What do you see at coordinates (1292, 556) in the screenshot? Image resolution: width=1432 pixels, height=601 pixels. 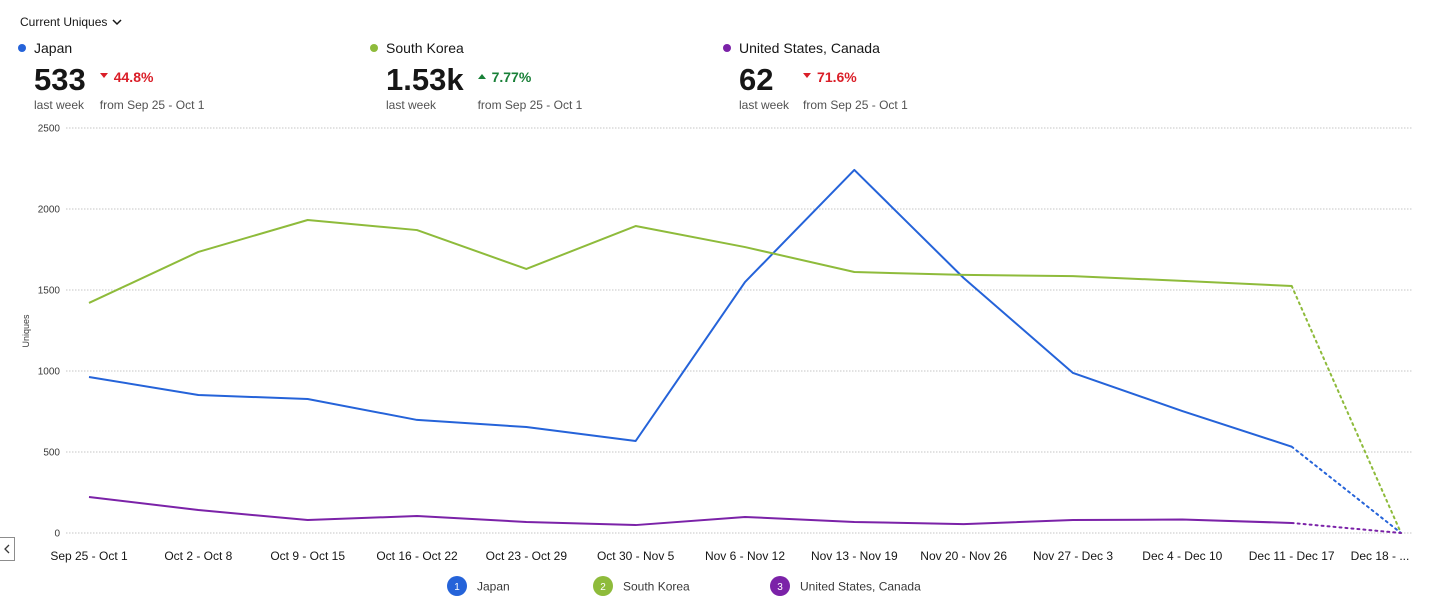 I see `x-tick-label: Dec 11 - Dec 17` at bounding box center [1292, 556].